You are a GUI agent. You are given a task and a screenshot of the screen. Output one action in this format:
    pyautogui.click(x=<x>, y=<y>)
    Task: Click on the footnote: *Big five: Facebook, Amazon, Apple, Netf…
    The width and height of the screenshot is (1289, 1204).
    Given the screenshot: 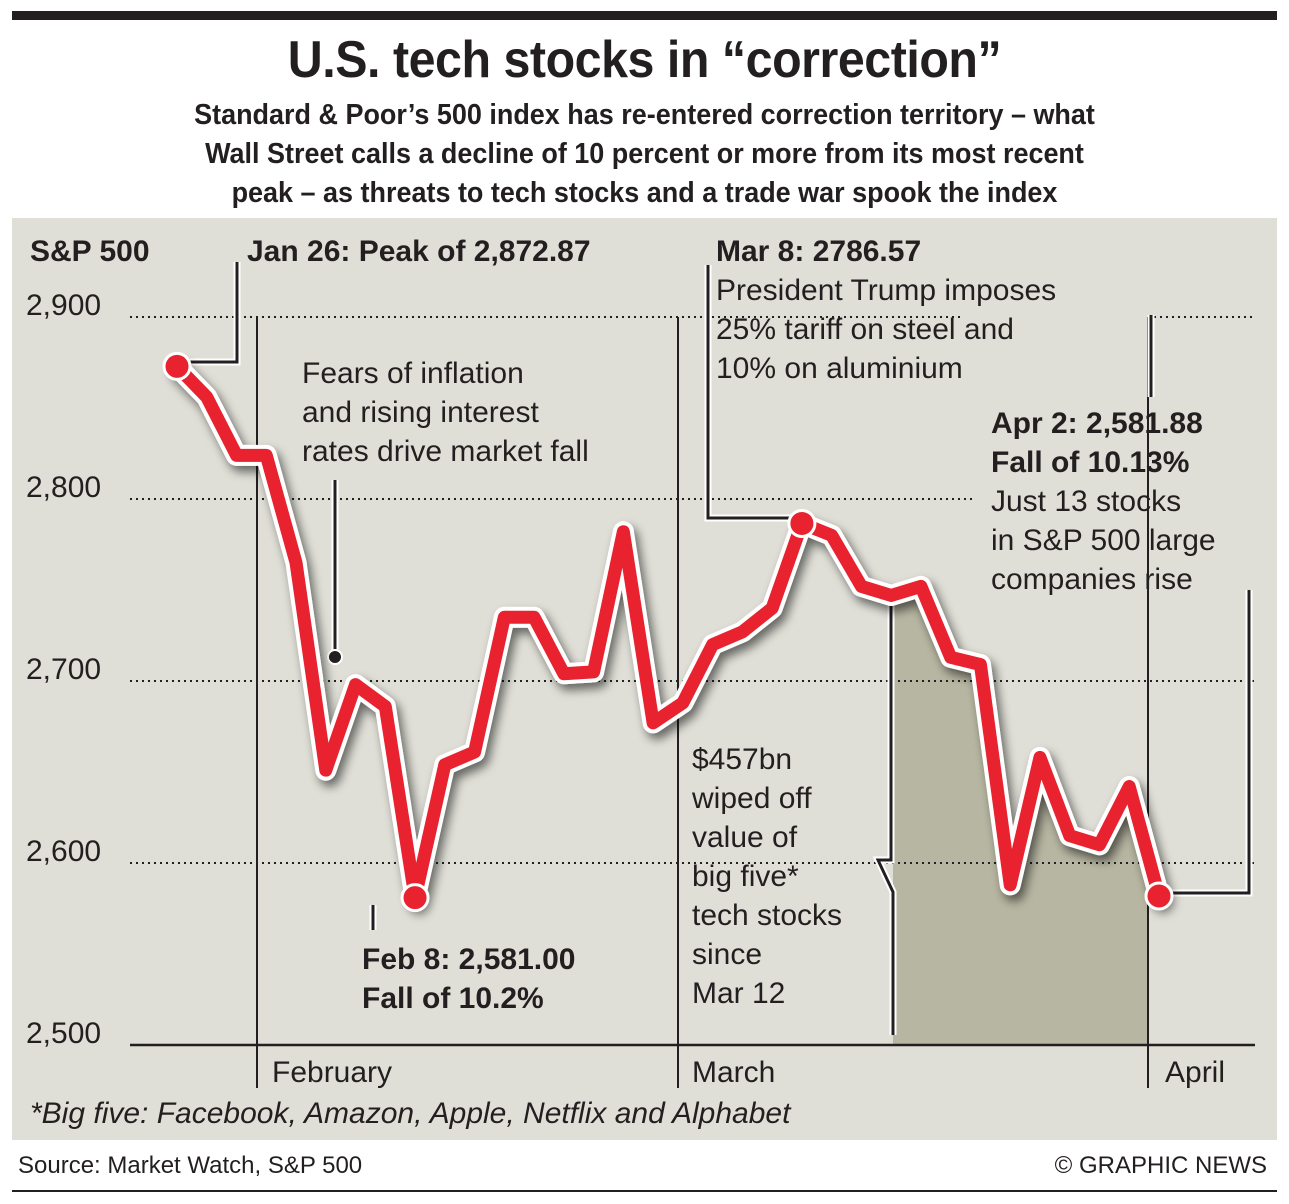 What is the action you would take?
    pyautogui.click(x=410, y=1113)
    